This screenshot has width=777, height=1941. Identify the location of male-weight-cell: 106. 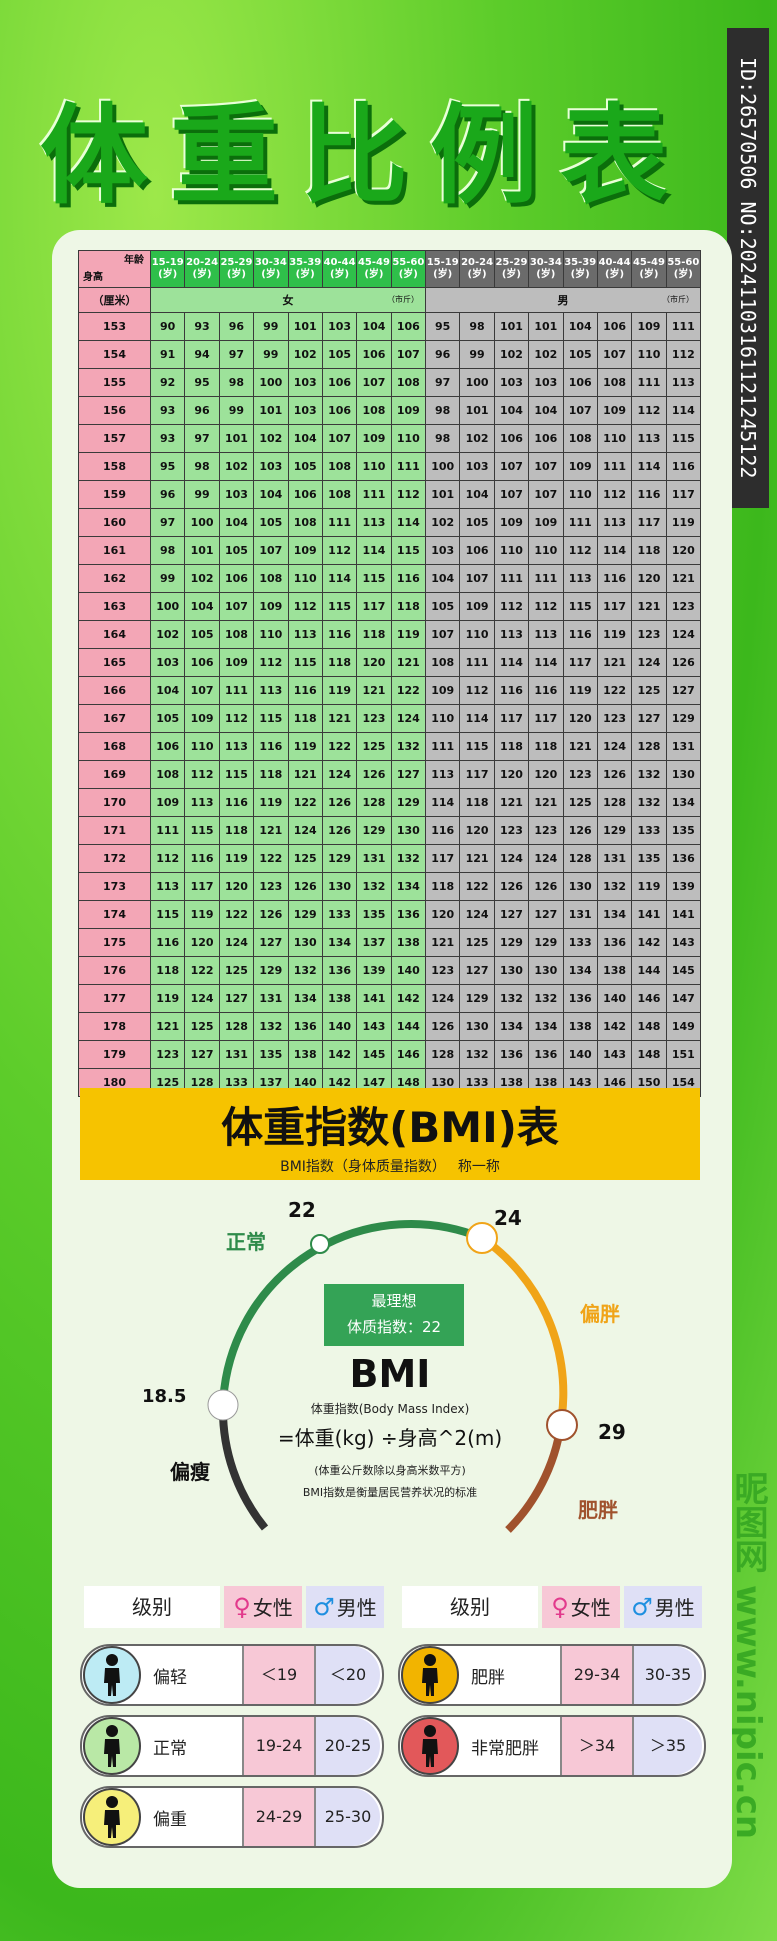
(511, 438).